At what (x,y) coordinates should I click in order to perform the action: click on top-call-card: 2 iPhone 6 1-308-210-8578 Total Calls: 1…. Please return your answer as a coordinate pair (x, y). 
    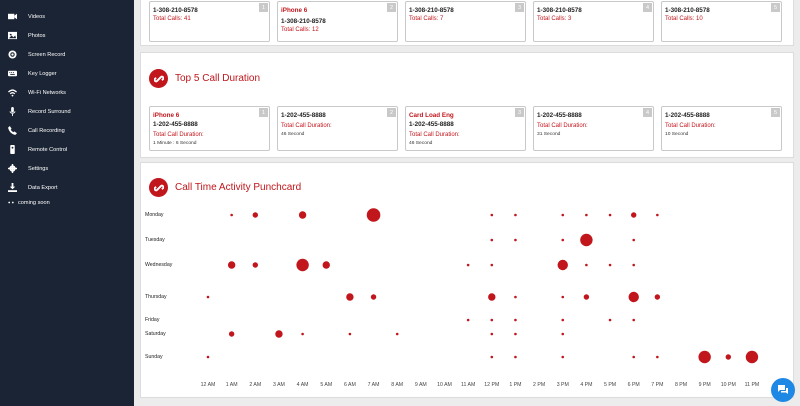
    Looking at the image, I should click on (337, 21).